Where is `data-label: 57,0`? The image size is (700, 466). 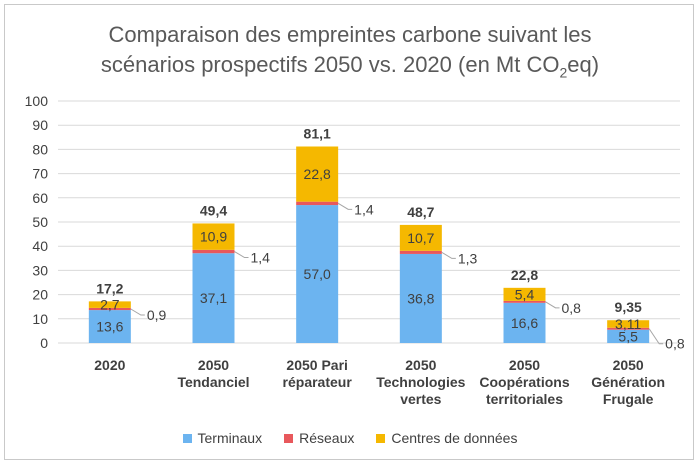 data-label: 57,0 is located at coordinates (317, 274).